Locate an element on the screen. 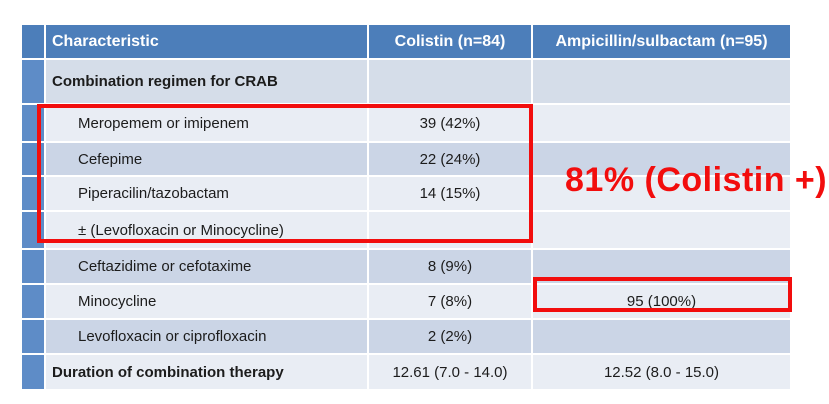 The image size is (829, 404). colistin-value: 22 (24%) is located at coordinates (450, 159).